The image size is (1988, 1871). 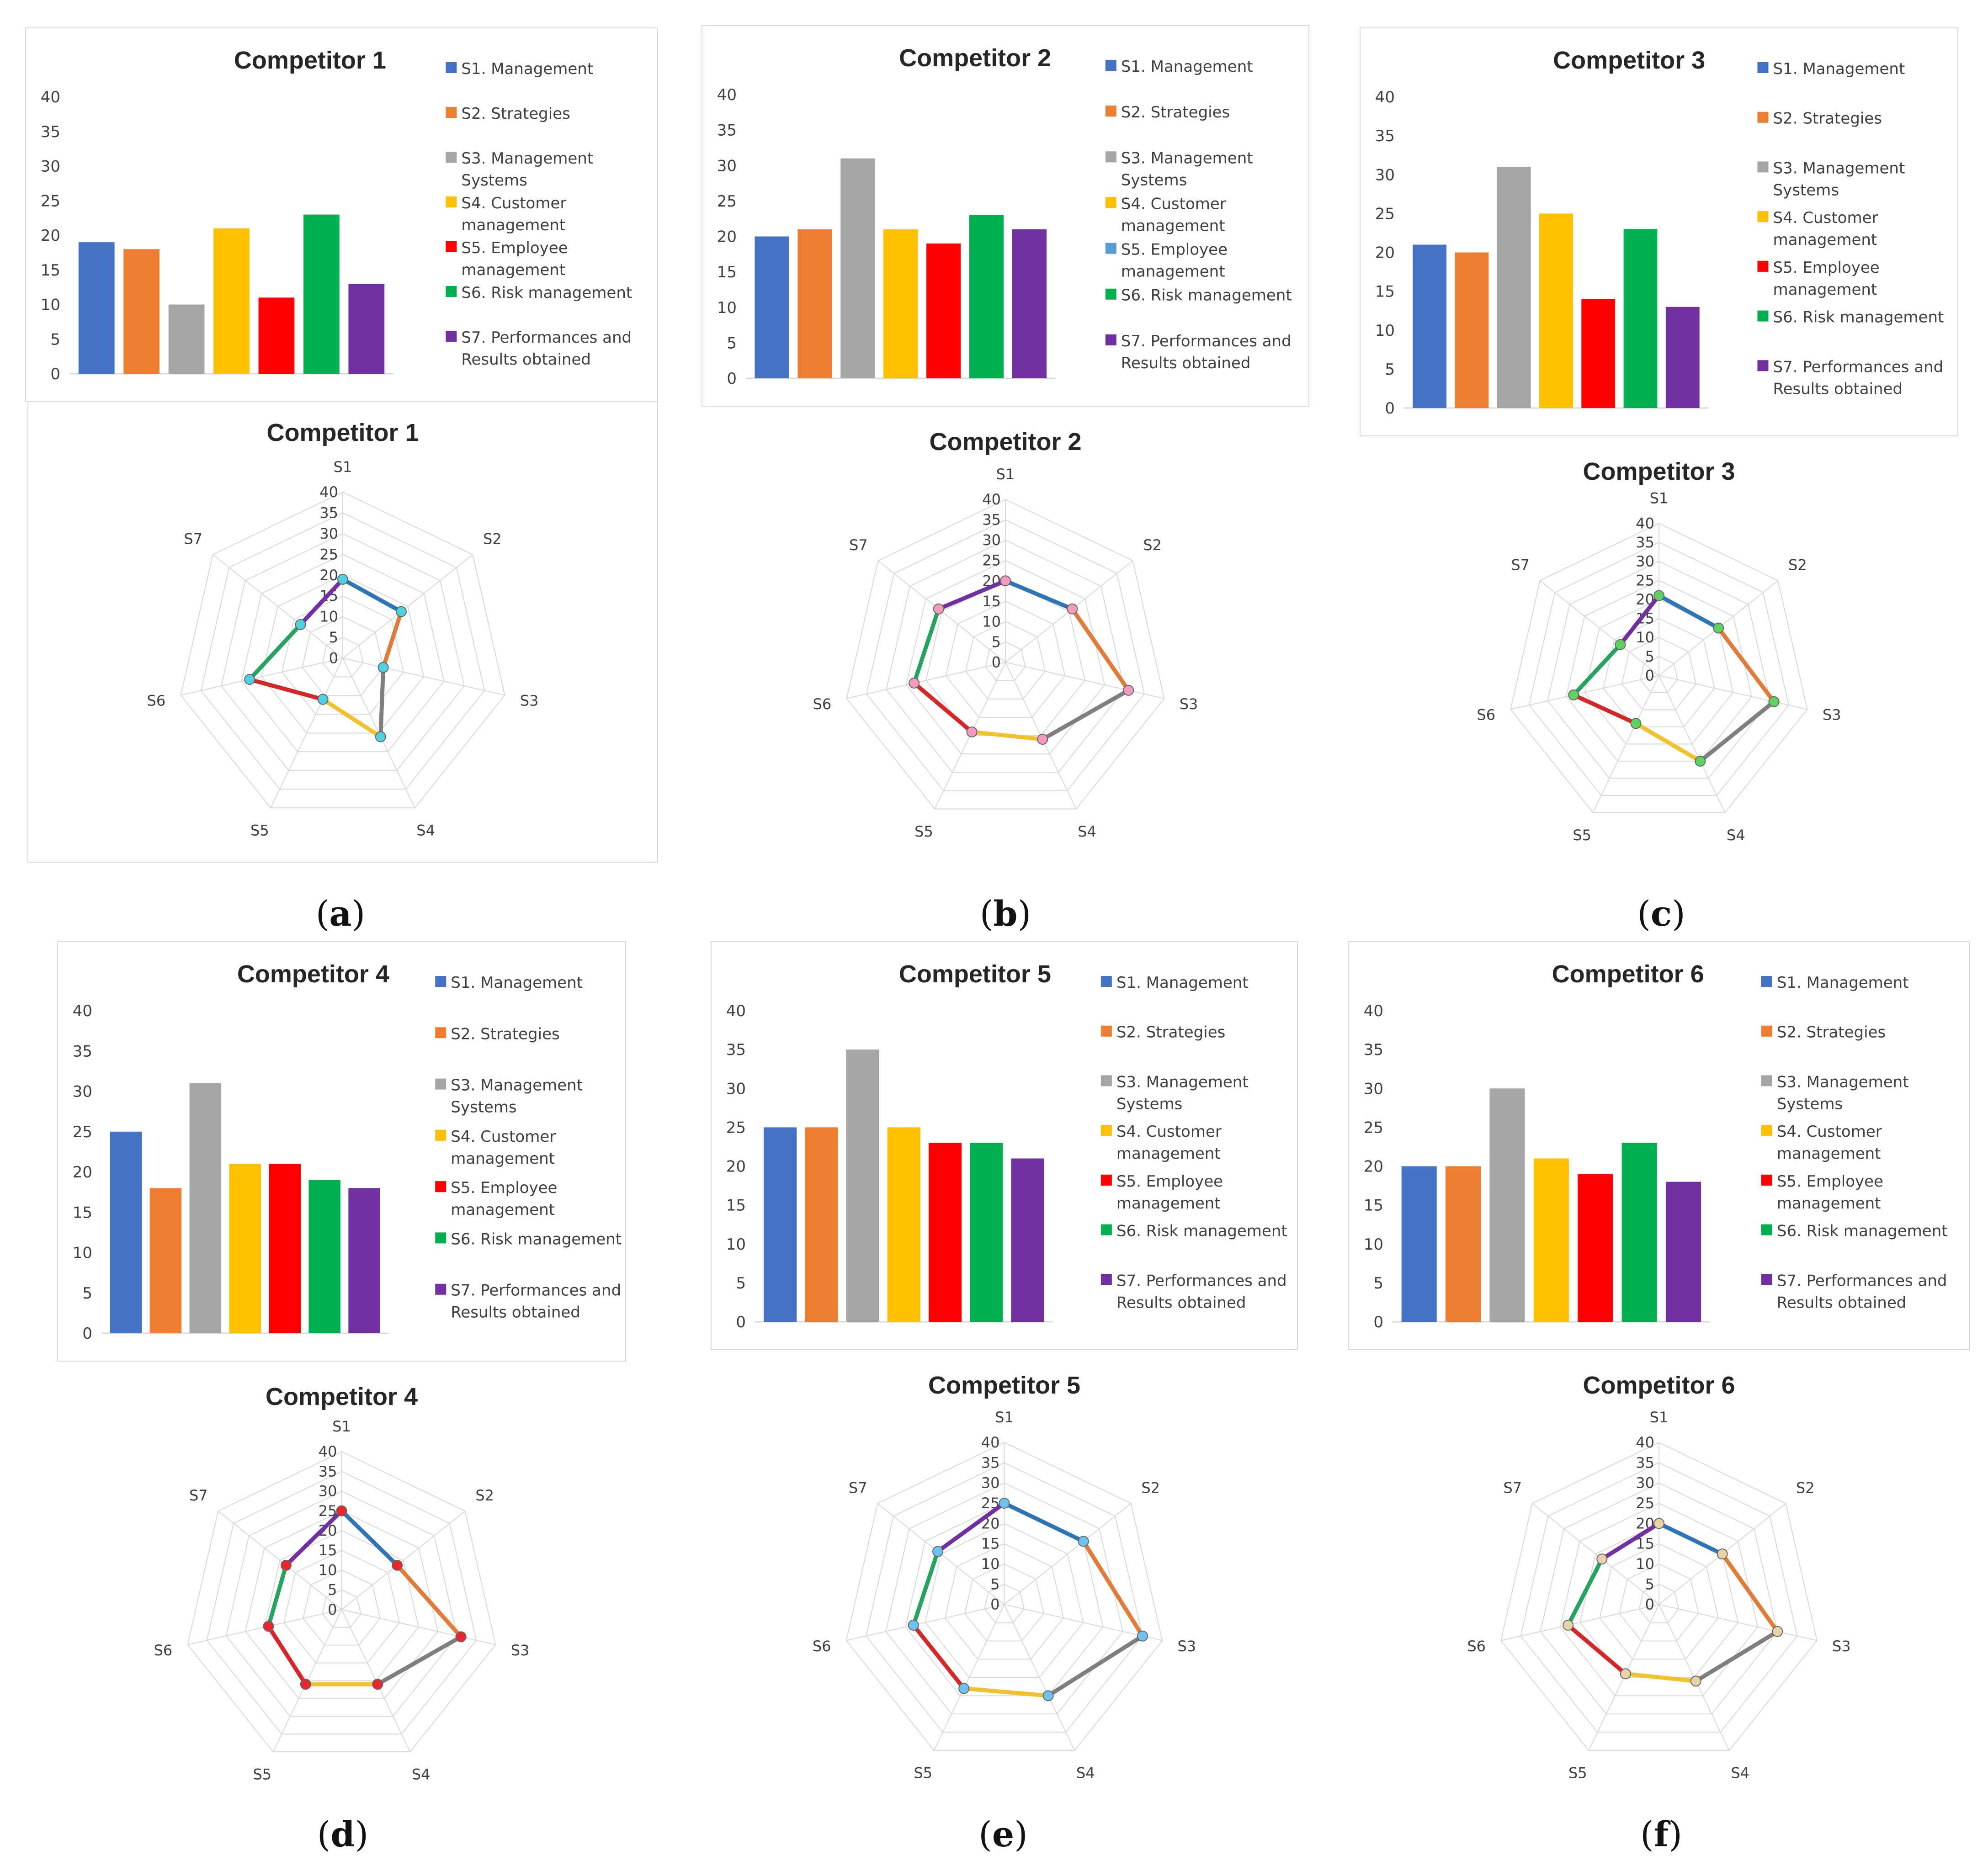 What do you see at coordinates (1763, 266) in the screenshot?
I see `legend-swatch-s5` at bounding box center [1763, 266].